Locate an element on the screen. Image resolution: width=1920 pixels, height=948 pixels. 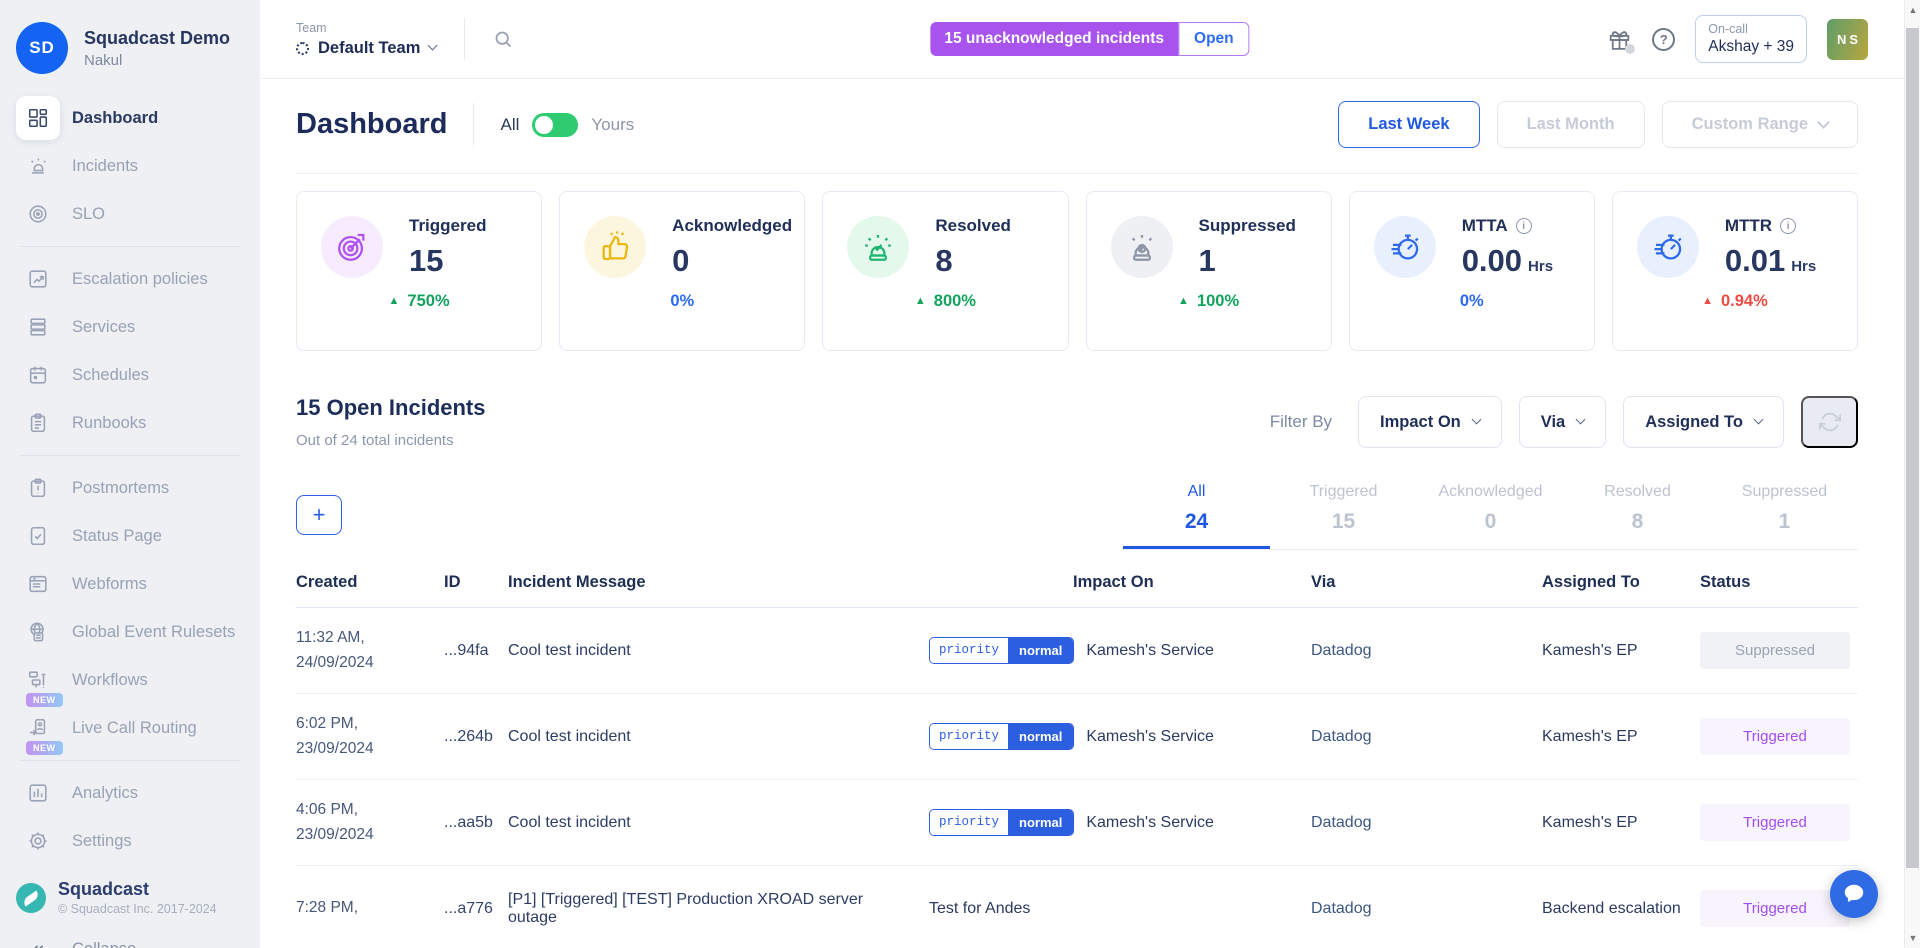
chevron-down-icon is located at coordinates (1823, 122).